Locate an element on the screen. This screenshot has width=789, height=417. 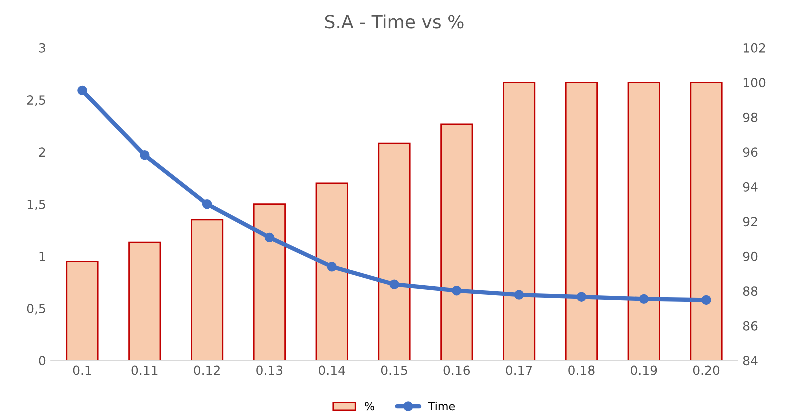
x-tick-label: 0.13 is located at coordinates (269, 371).